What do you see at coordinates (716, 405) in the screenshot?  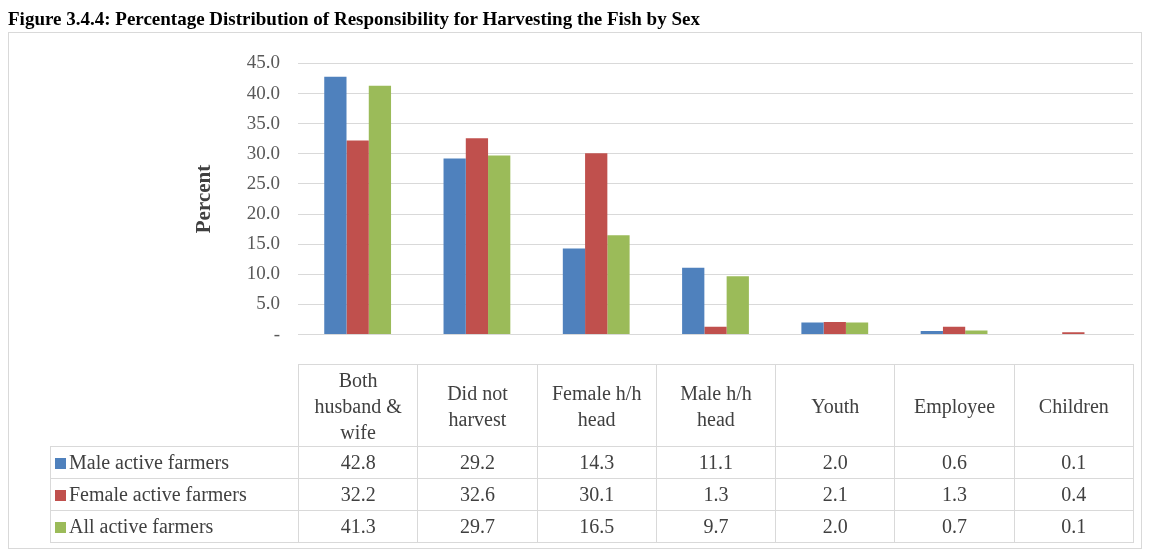 I see `x-tick-label: Male h/h head` at bounding box center [716, 405].